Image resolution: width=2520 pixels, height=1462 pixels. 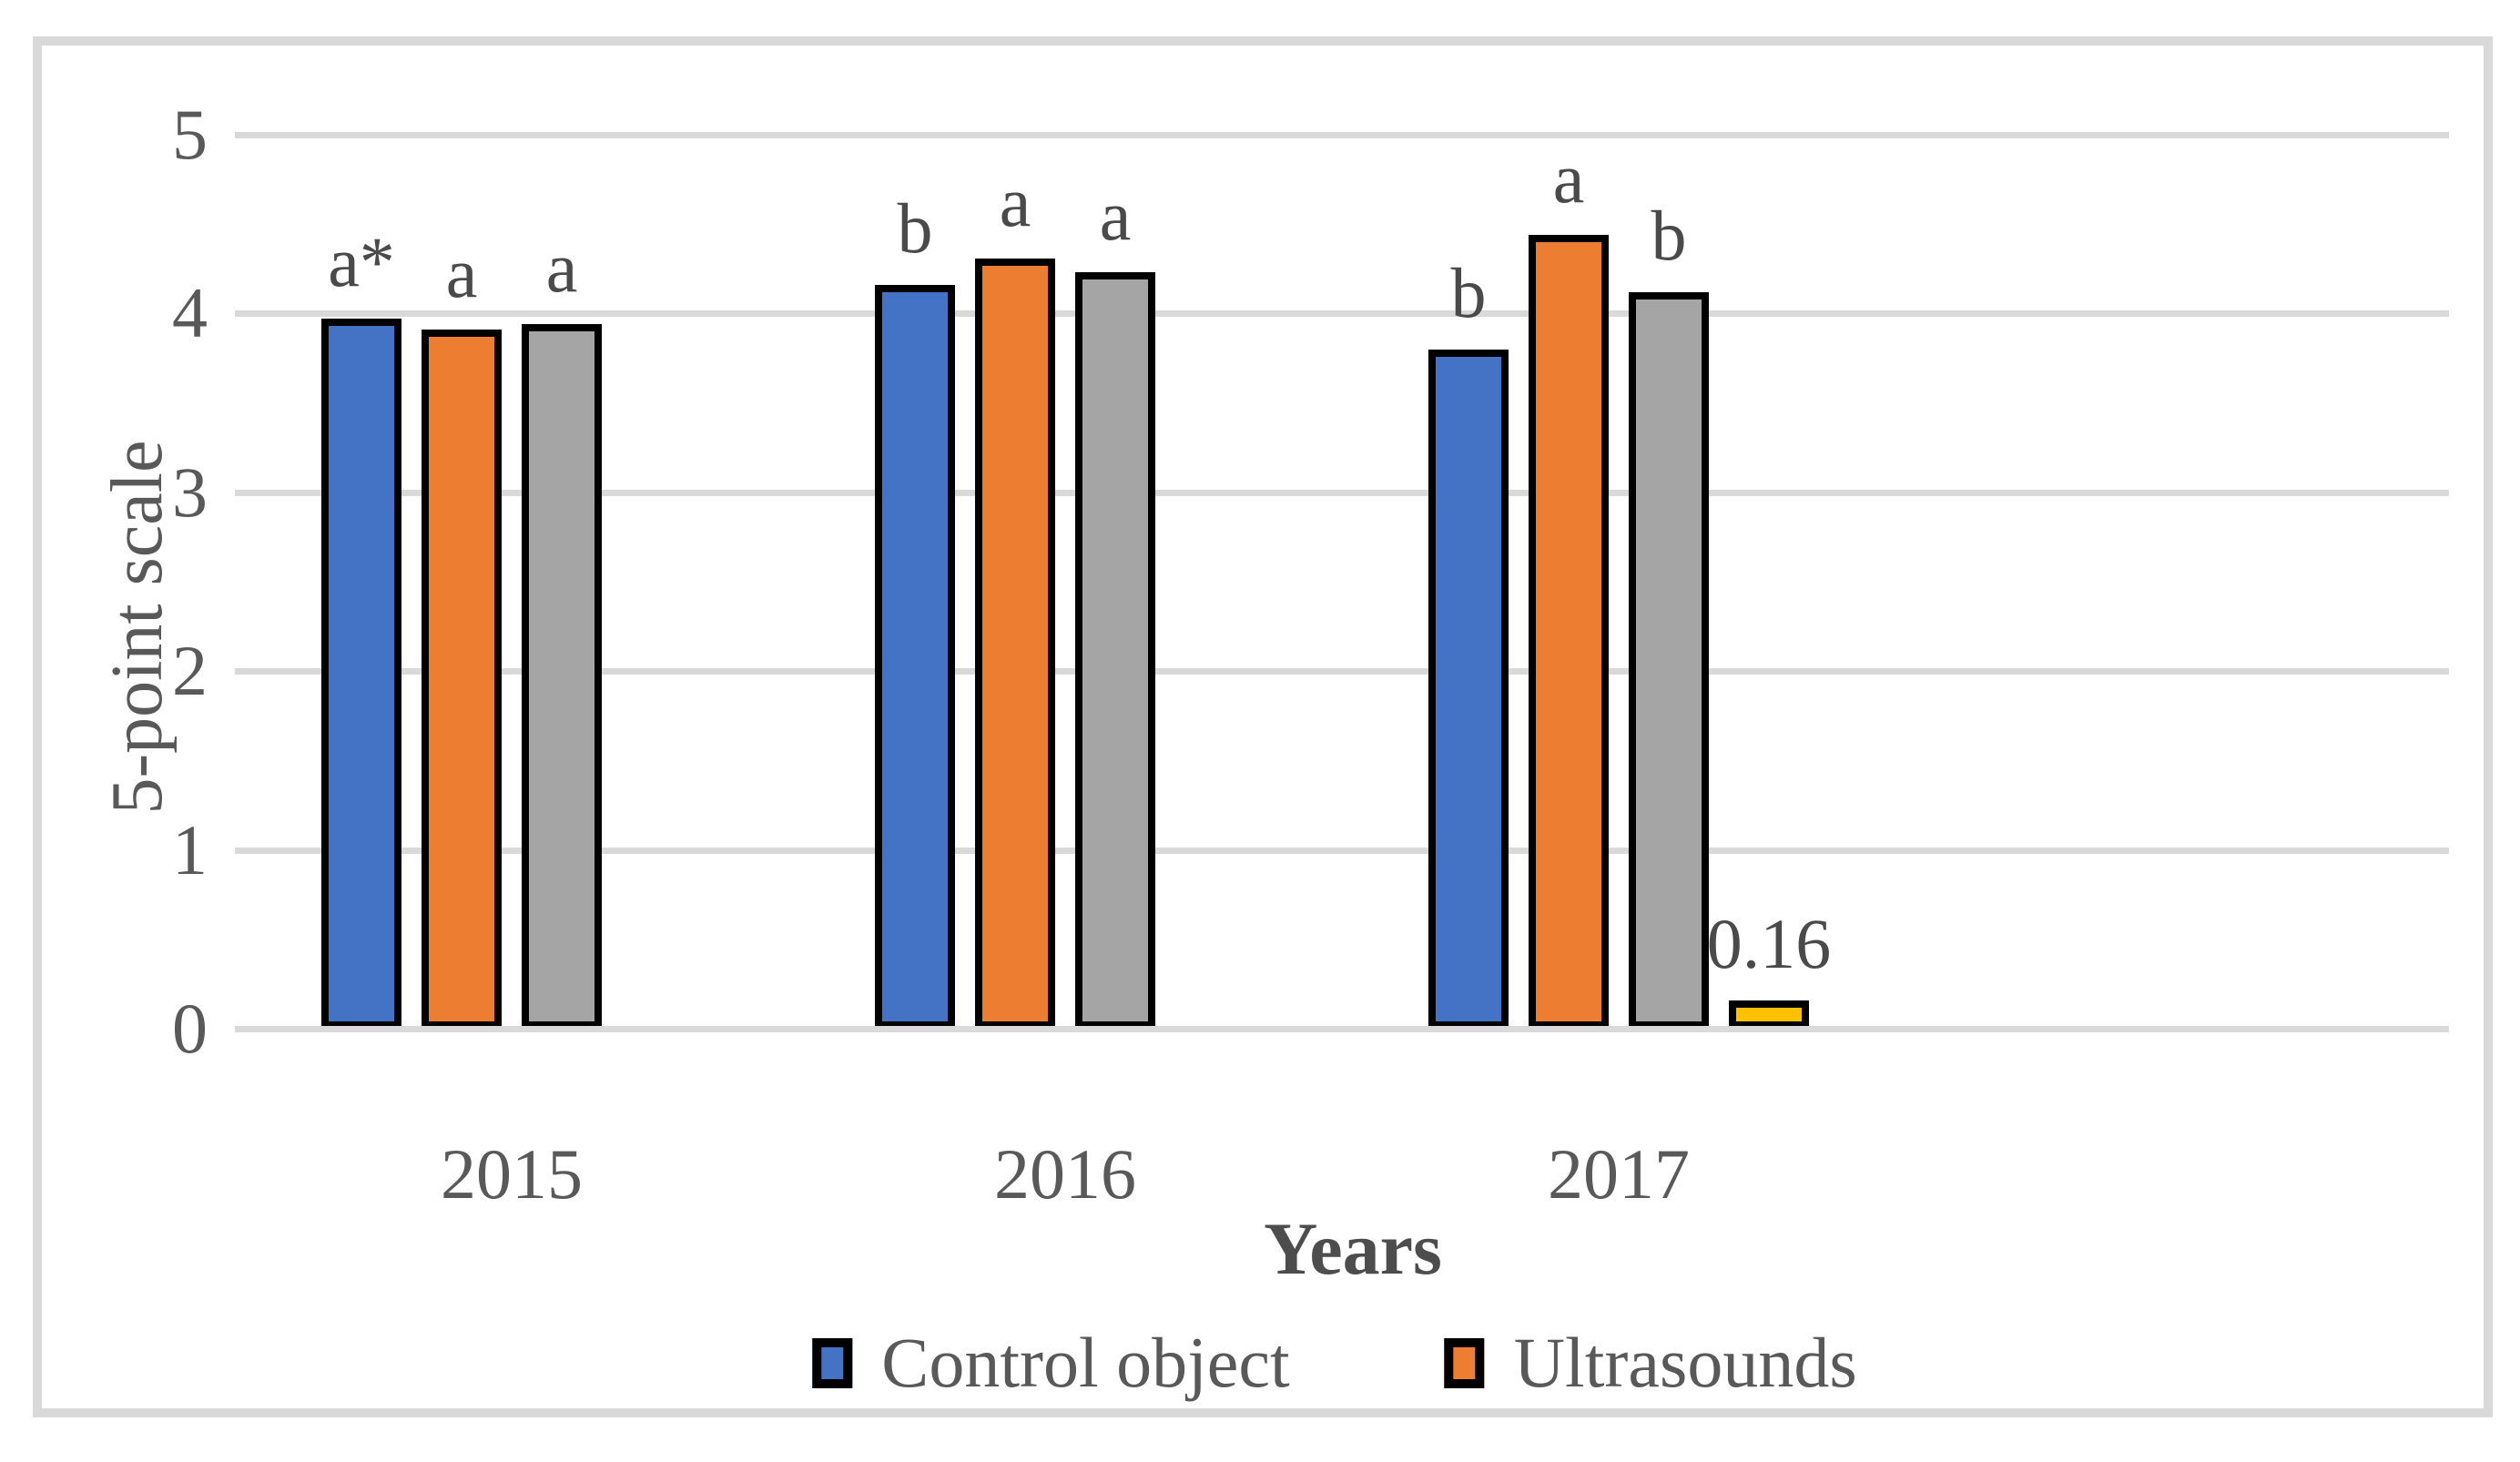 What do you see at coordinates (1669, 661) in the screenshot?
I see `bar-series3-2017` at bounding box center [1669, 661].